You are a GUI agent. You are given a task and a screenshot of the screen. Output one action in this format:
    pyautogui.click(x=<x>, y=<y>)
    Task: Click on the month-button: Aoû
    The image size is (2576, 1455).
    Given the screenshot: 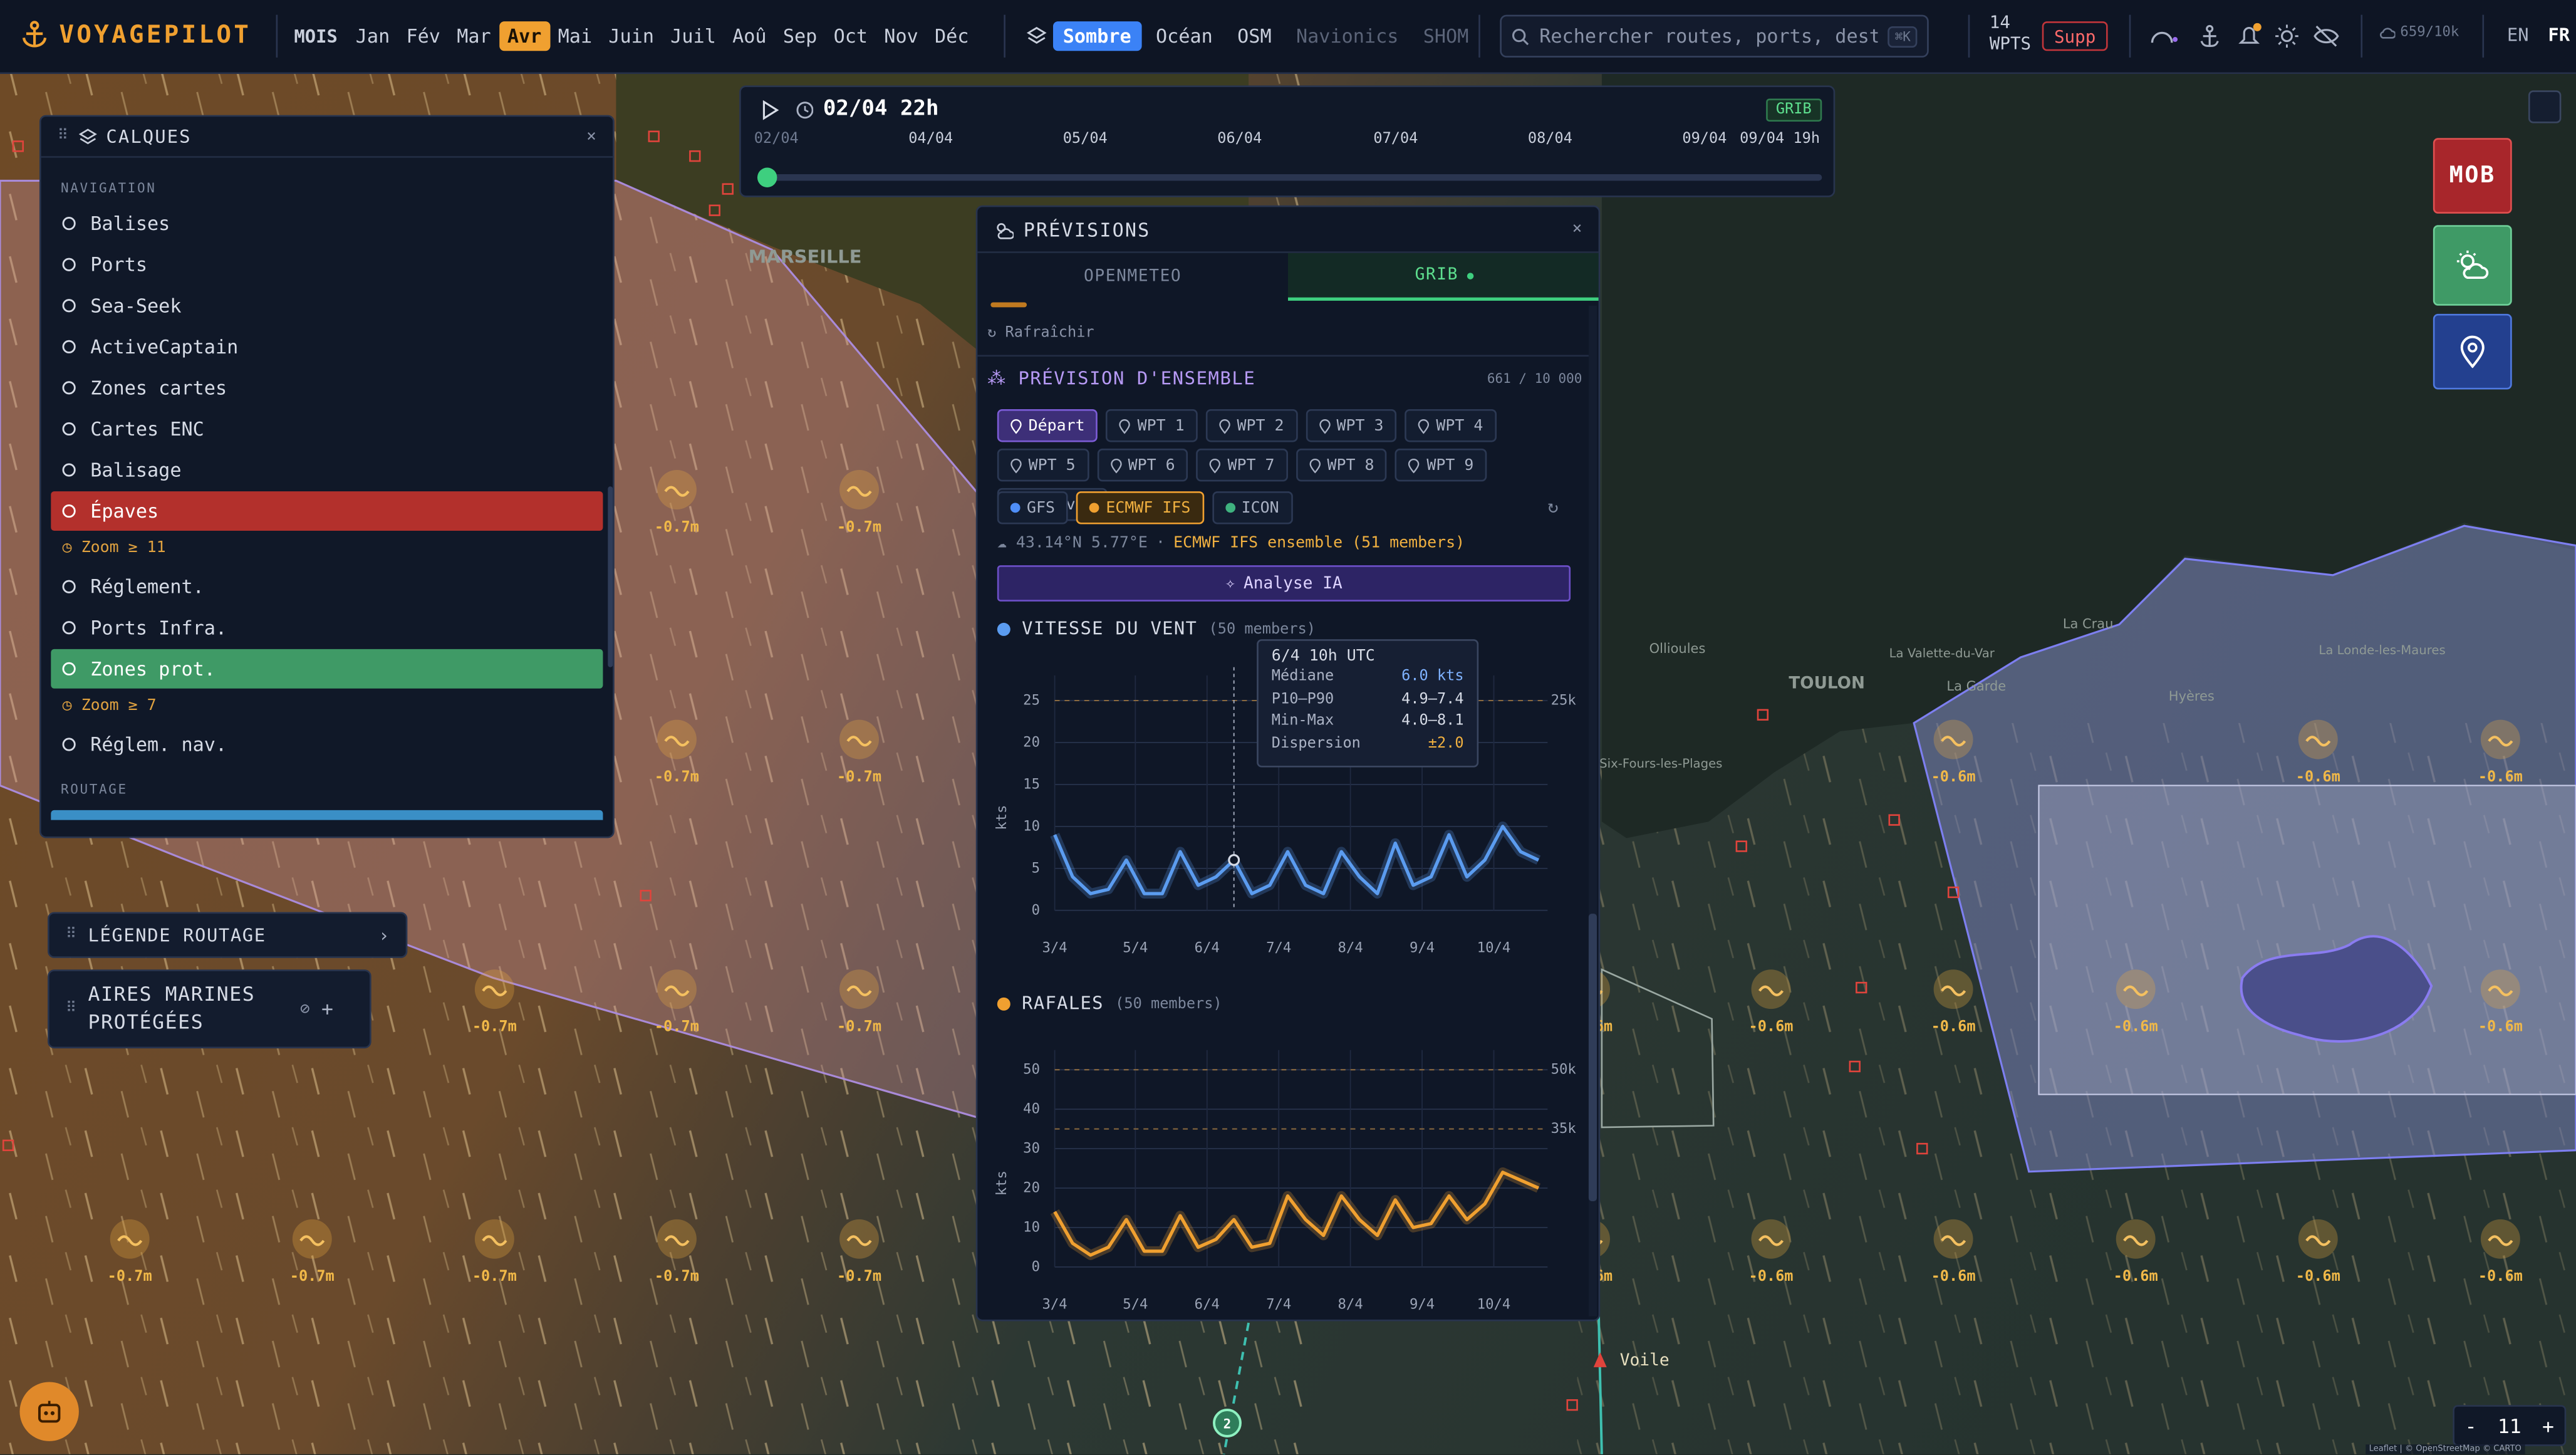 What is the action you would take?
    pyautogui.click(x=749, y=36)
    